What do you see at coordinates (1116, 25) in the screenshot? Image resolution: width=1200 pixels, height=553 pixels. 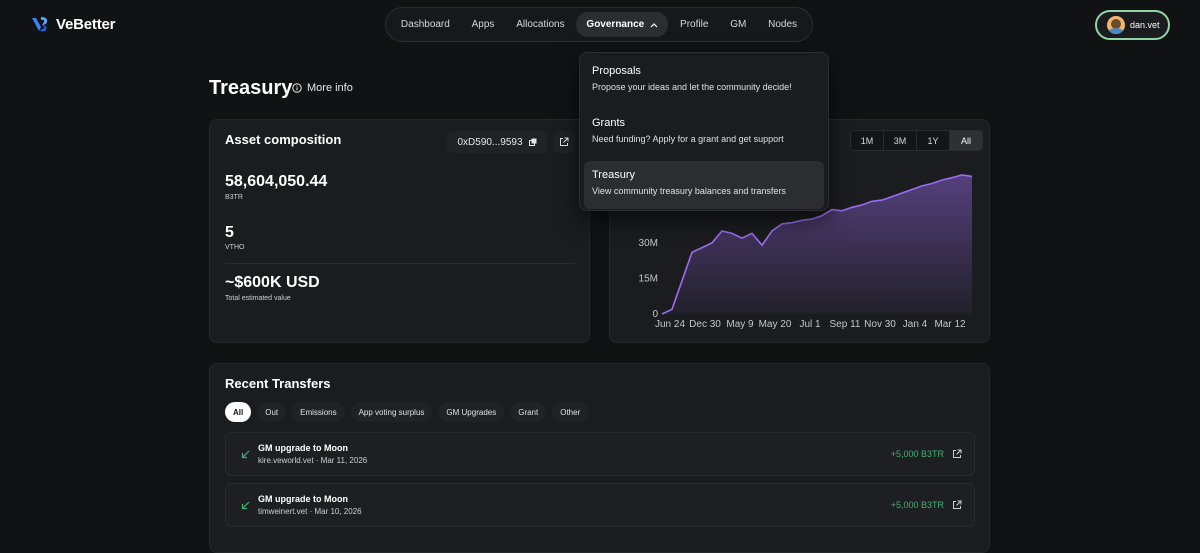 I see `avatar` at bounding box center [1116, 25].